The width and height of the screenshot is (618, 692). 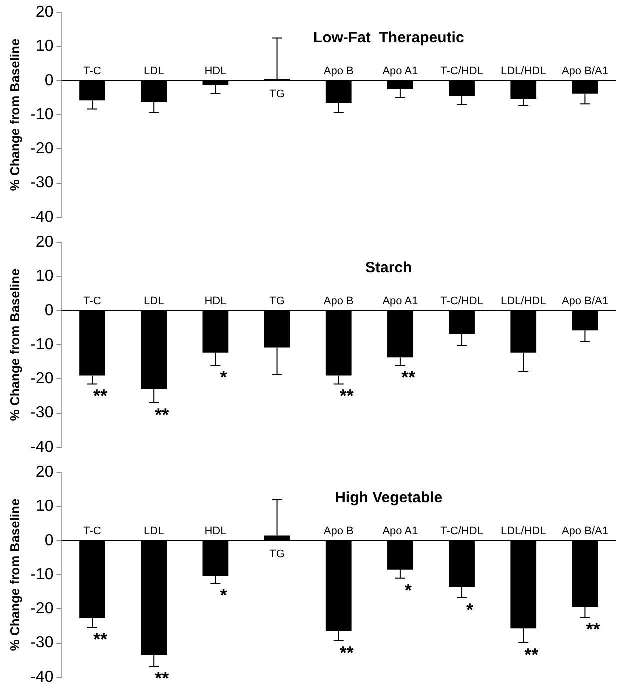 I want to click on text: Starch, so click(x=389, y=267).